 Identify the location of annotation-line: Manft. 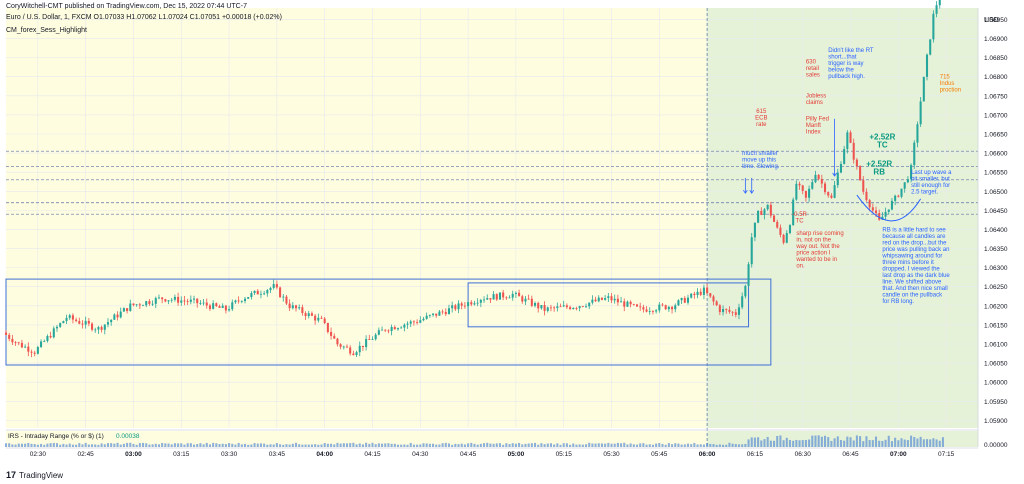
(813, 126).